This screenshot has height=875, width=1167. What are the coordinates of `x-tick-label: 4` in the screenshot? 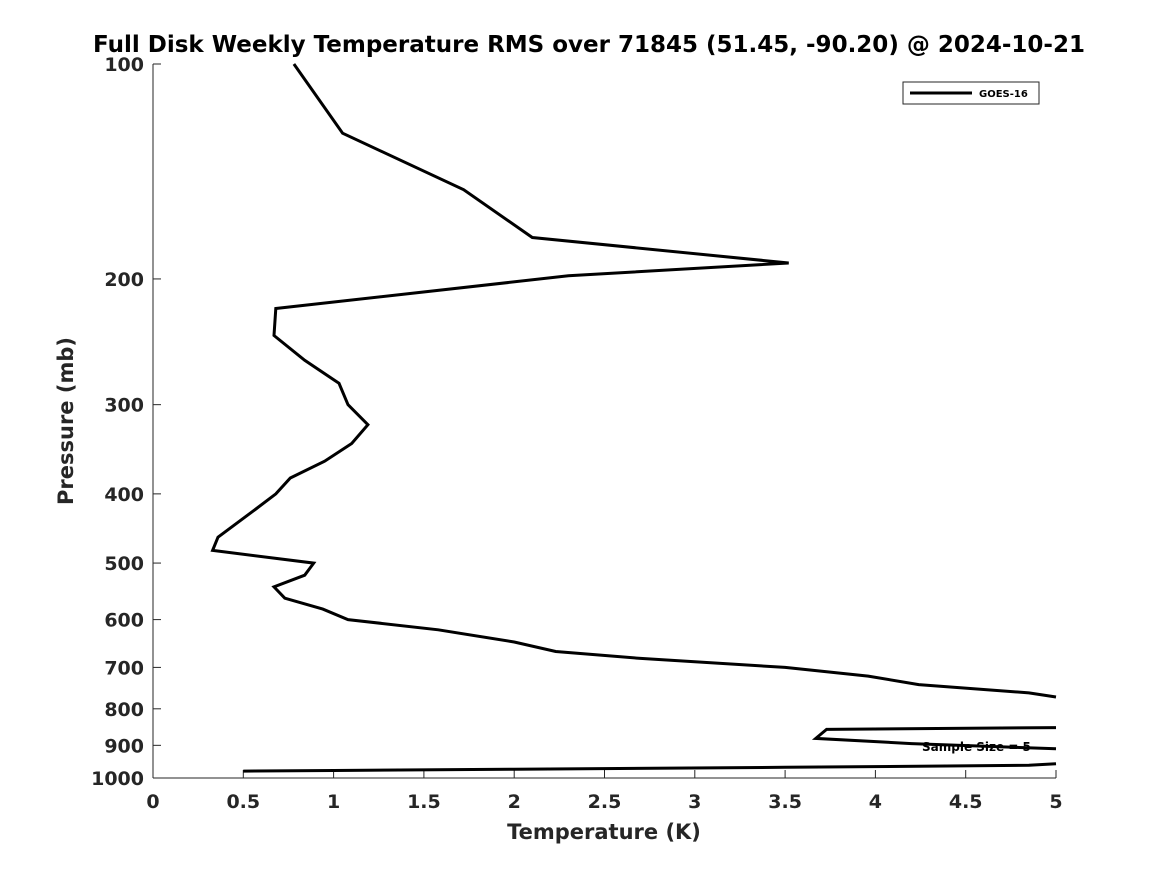 It's located at (875, 802).